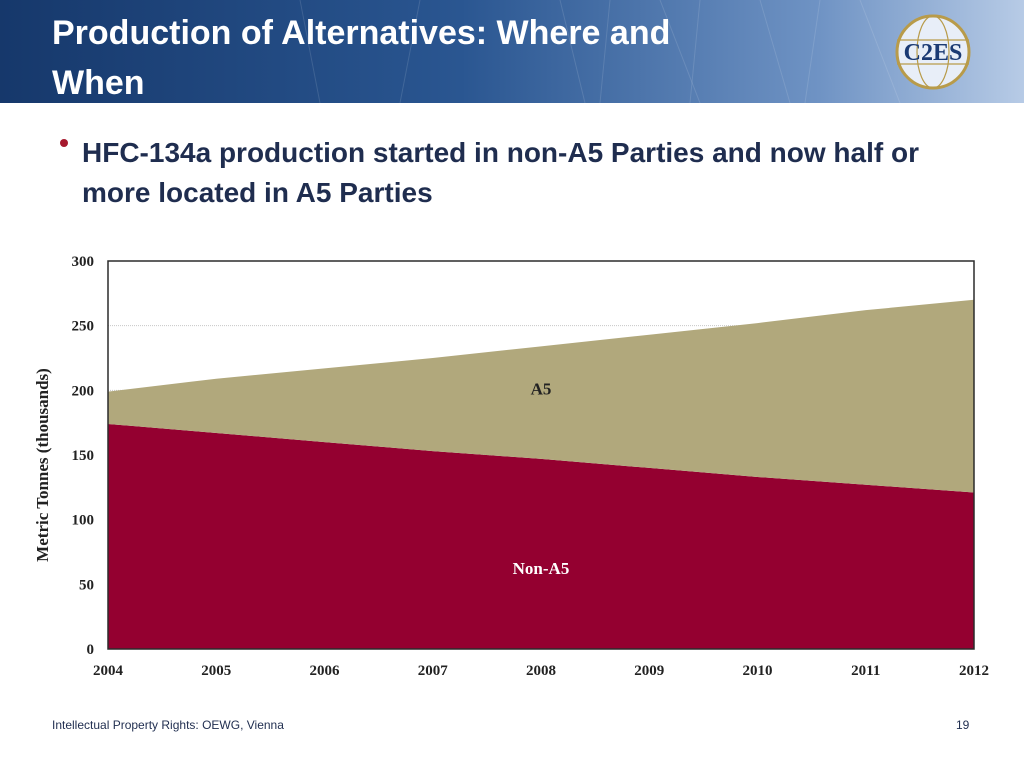 This screenshot has width=1024, height=768. What do you see at coordinates (86, 585) in the screenshot?
I see `y-tick-label: 50` at bounding box center [86, 585].